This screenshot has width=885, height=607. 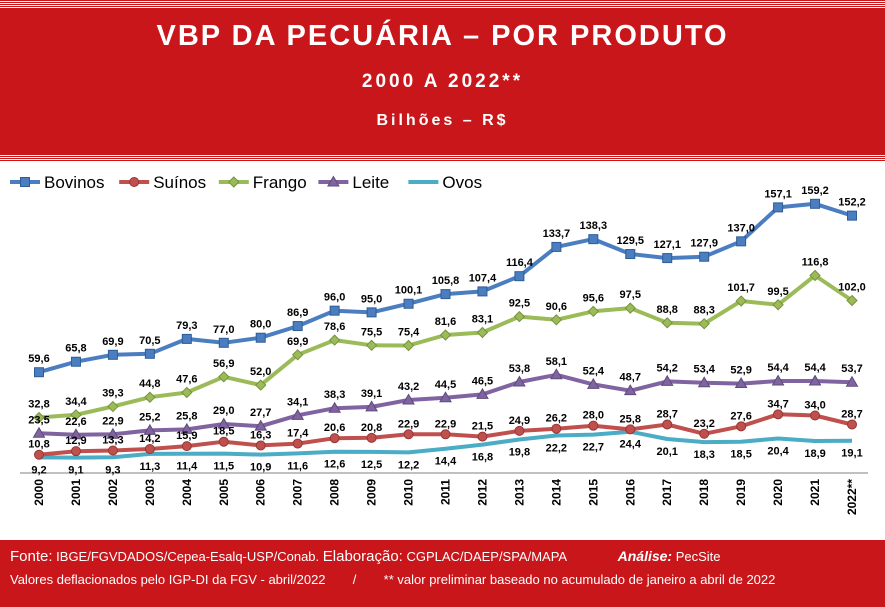 What do you see at coordinates (482, 381) in the screenshot?
I see `leite-data-label: 46,5` at bounding box center [482, 381].